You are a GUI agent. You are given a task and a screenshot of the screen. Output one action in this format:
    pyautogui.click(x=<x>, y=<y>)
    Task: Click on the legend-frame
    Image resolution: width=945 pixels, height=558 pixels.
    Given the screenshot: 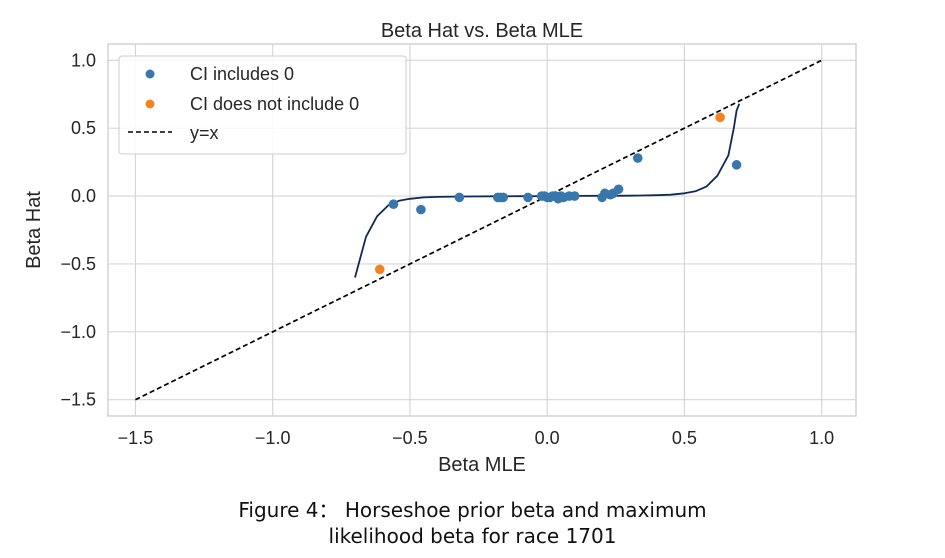 What is the action you would take?
    pyautogui.click(x=262, y=105)
    